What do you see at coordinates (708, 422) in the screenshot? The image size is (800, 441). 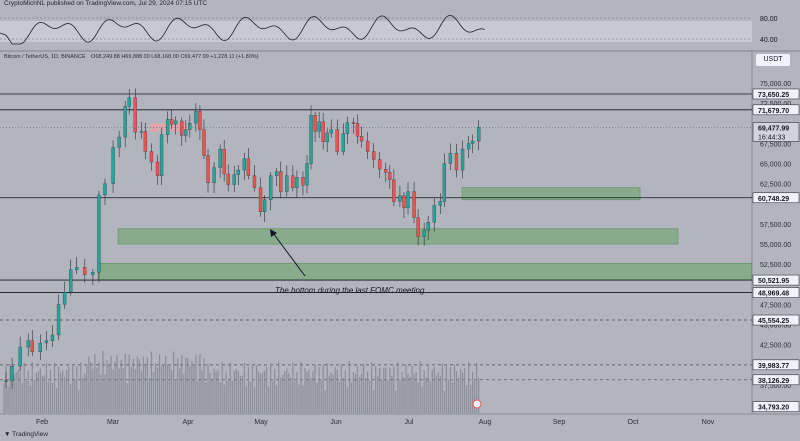 I see `x-tick-label: Nov` at bounding box center [708, 422].